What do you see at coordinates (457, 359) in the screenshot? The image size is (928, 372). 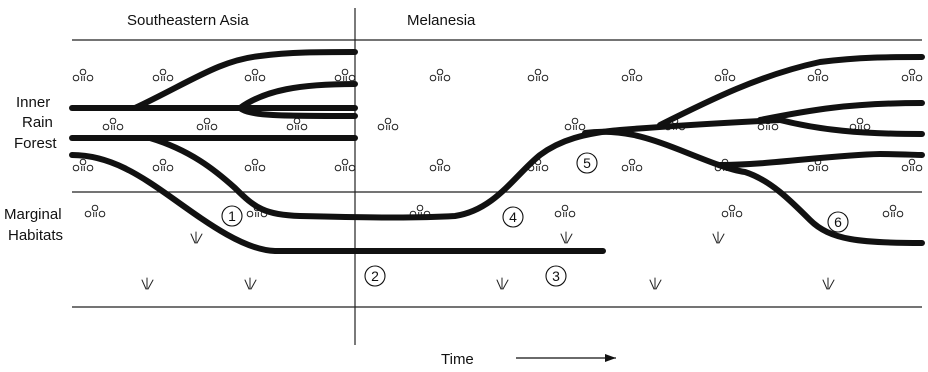 I see `time-axis-label: Time` at bounding box center [457, 359].